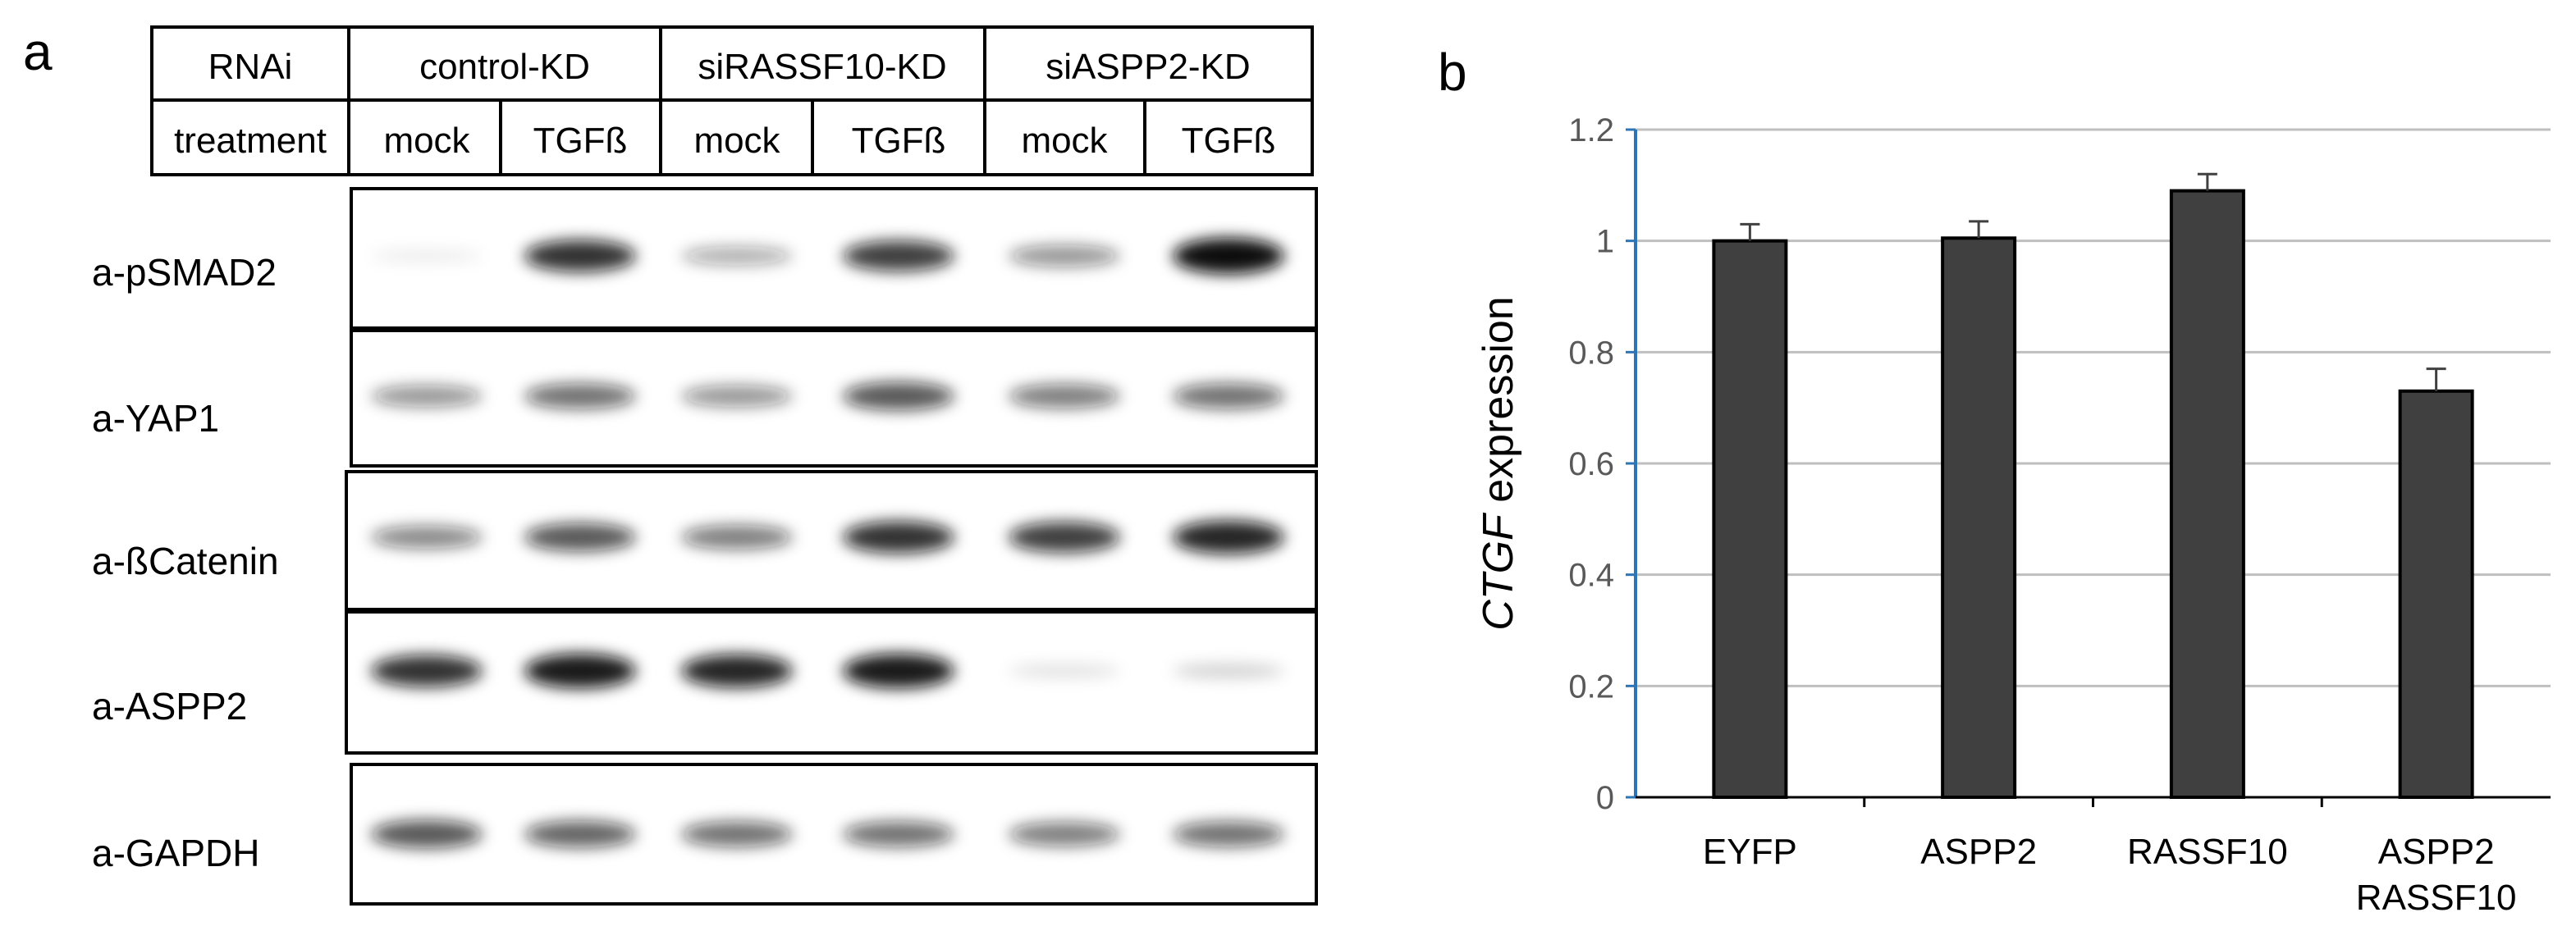 The width and height of the screenshot is (2576, 949). What do you see at coordinates (155, 418) in the screenshot?
I see `blot-label: a-YAP1` at bounding box center [155, 418].